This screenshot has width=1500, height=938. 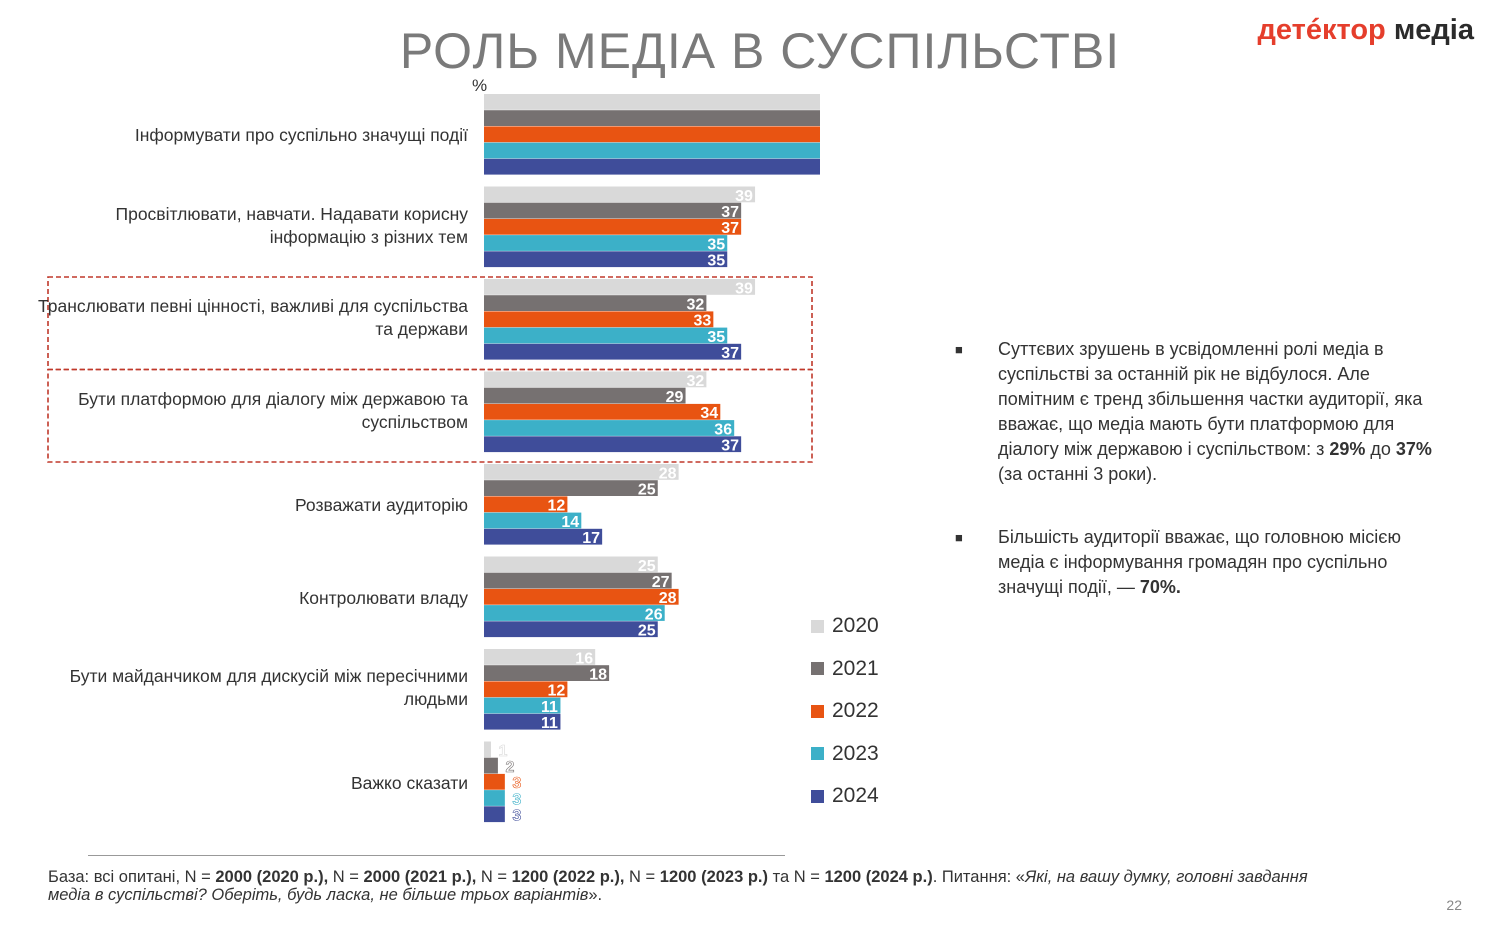 What do you see at coordinates (509, 767) in the screenshot?
I see `value-label-2021-cat-8: 2` at bounding box center [509, 767].